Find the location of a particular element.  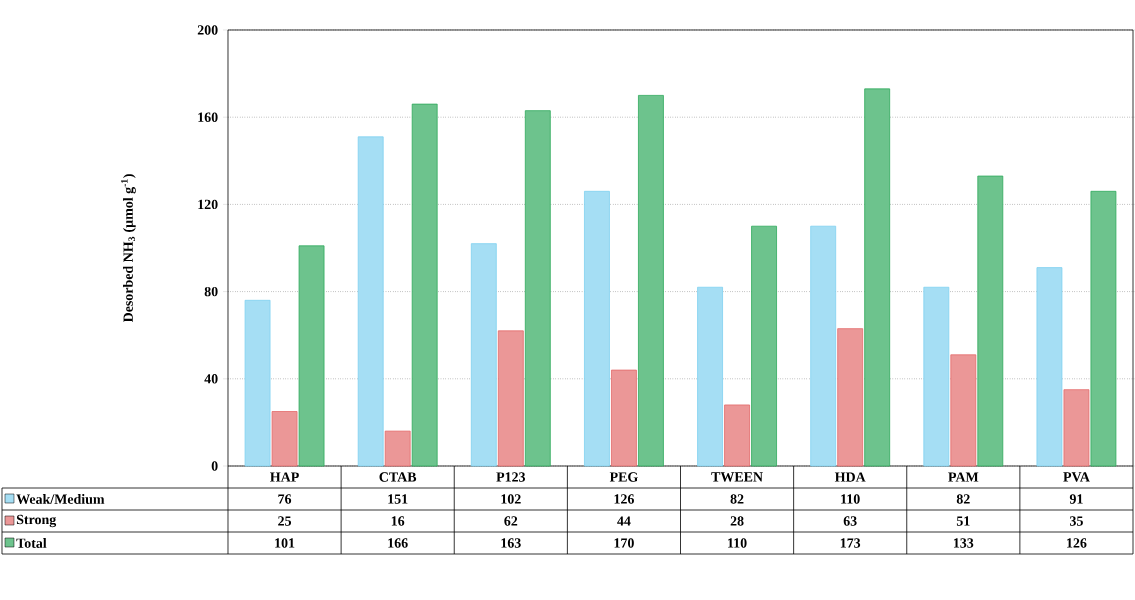

data-label: 44 is located at coordinates (624, 521).